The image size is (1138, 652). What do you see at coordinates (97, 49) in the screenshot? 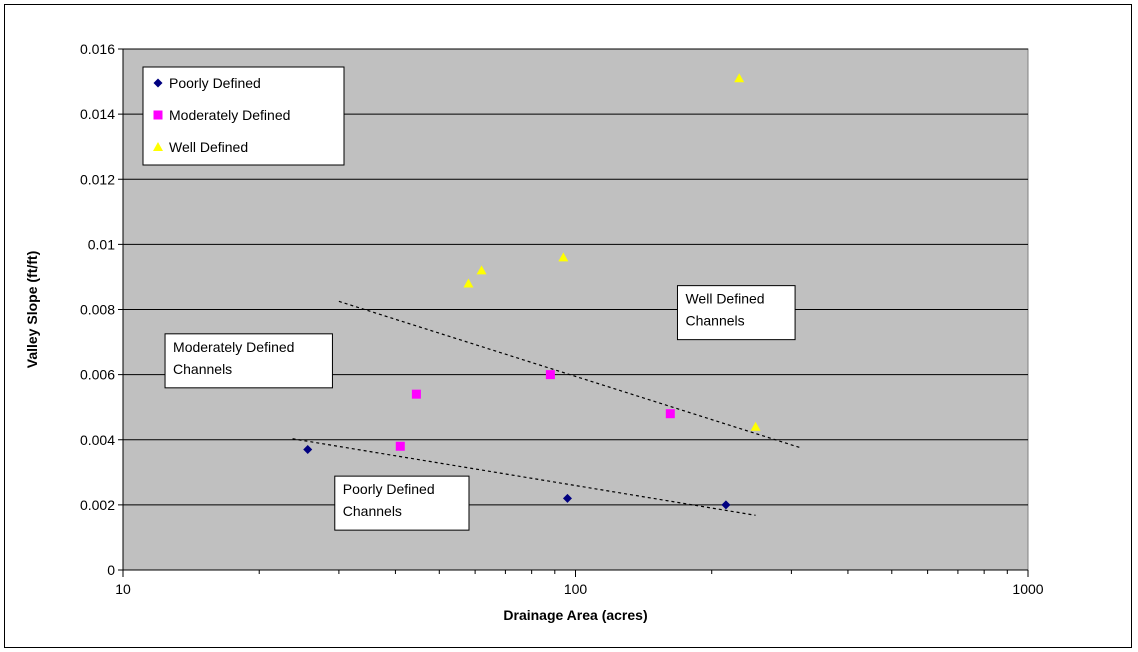
I see `y-tick-label: 0.016` at bounding box center [97, 49].